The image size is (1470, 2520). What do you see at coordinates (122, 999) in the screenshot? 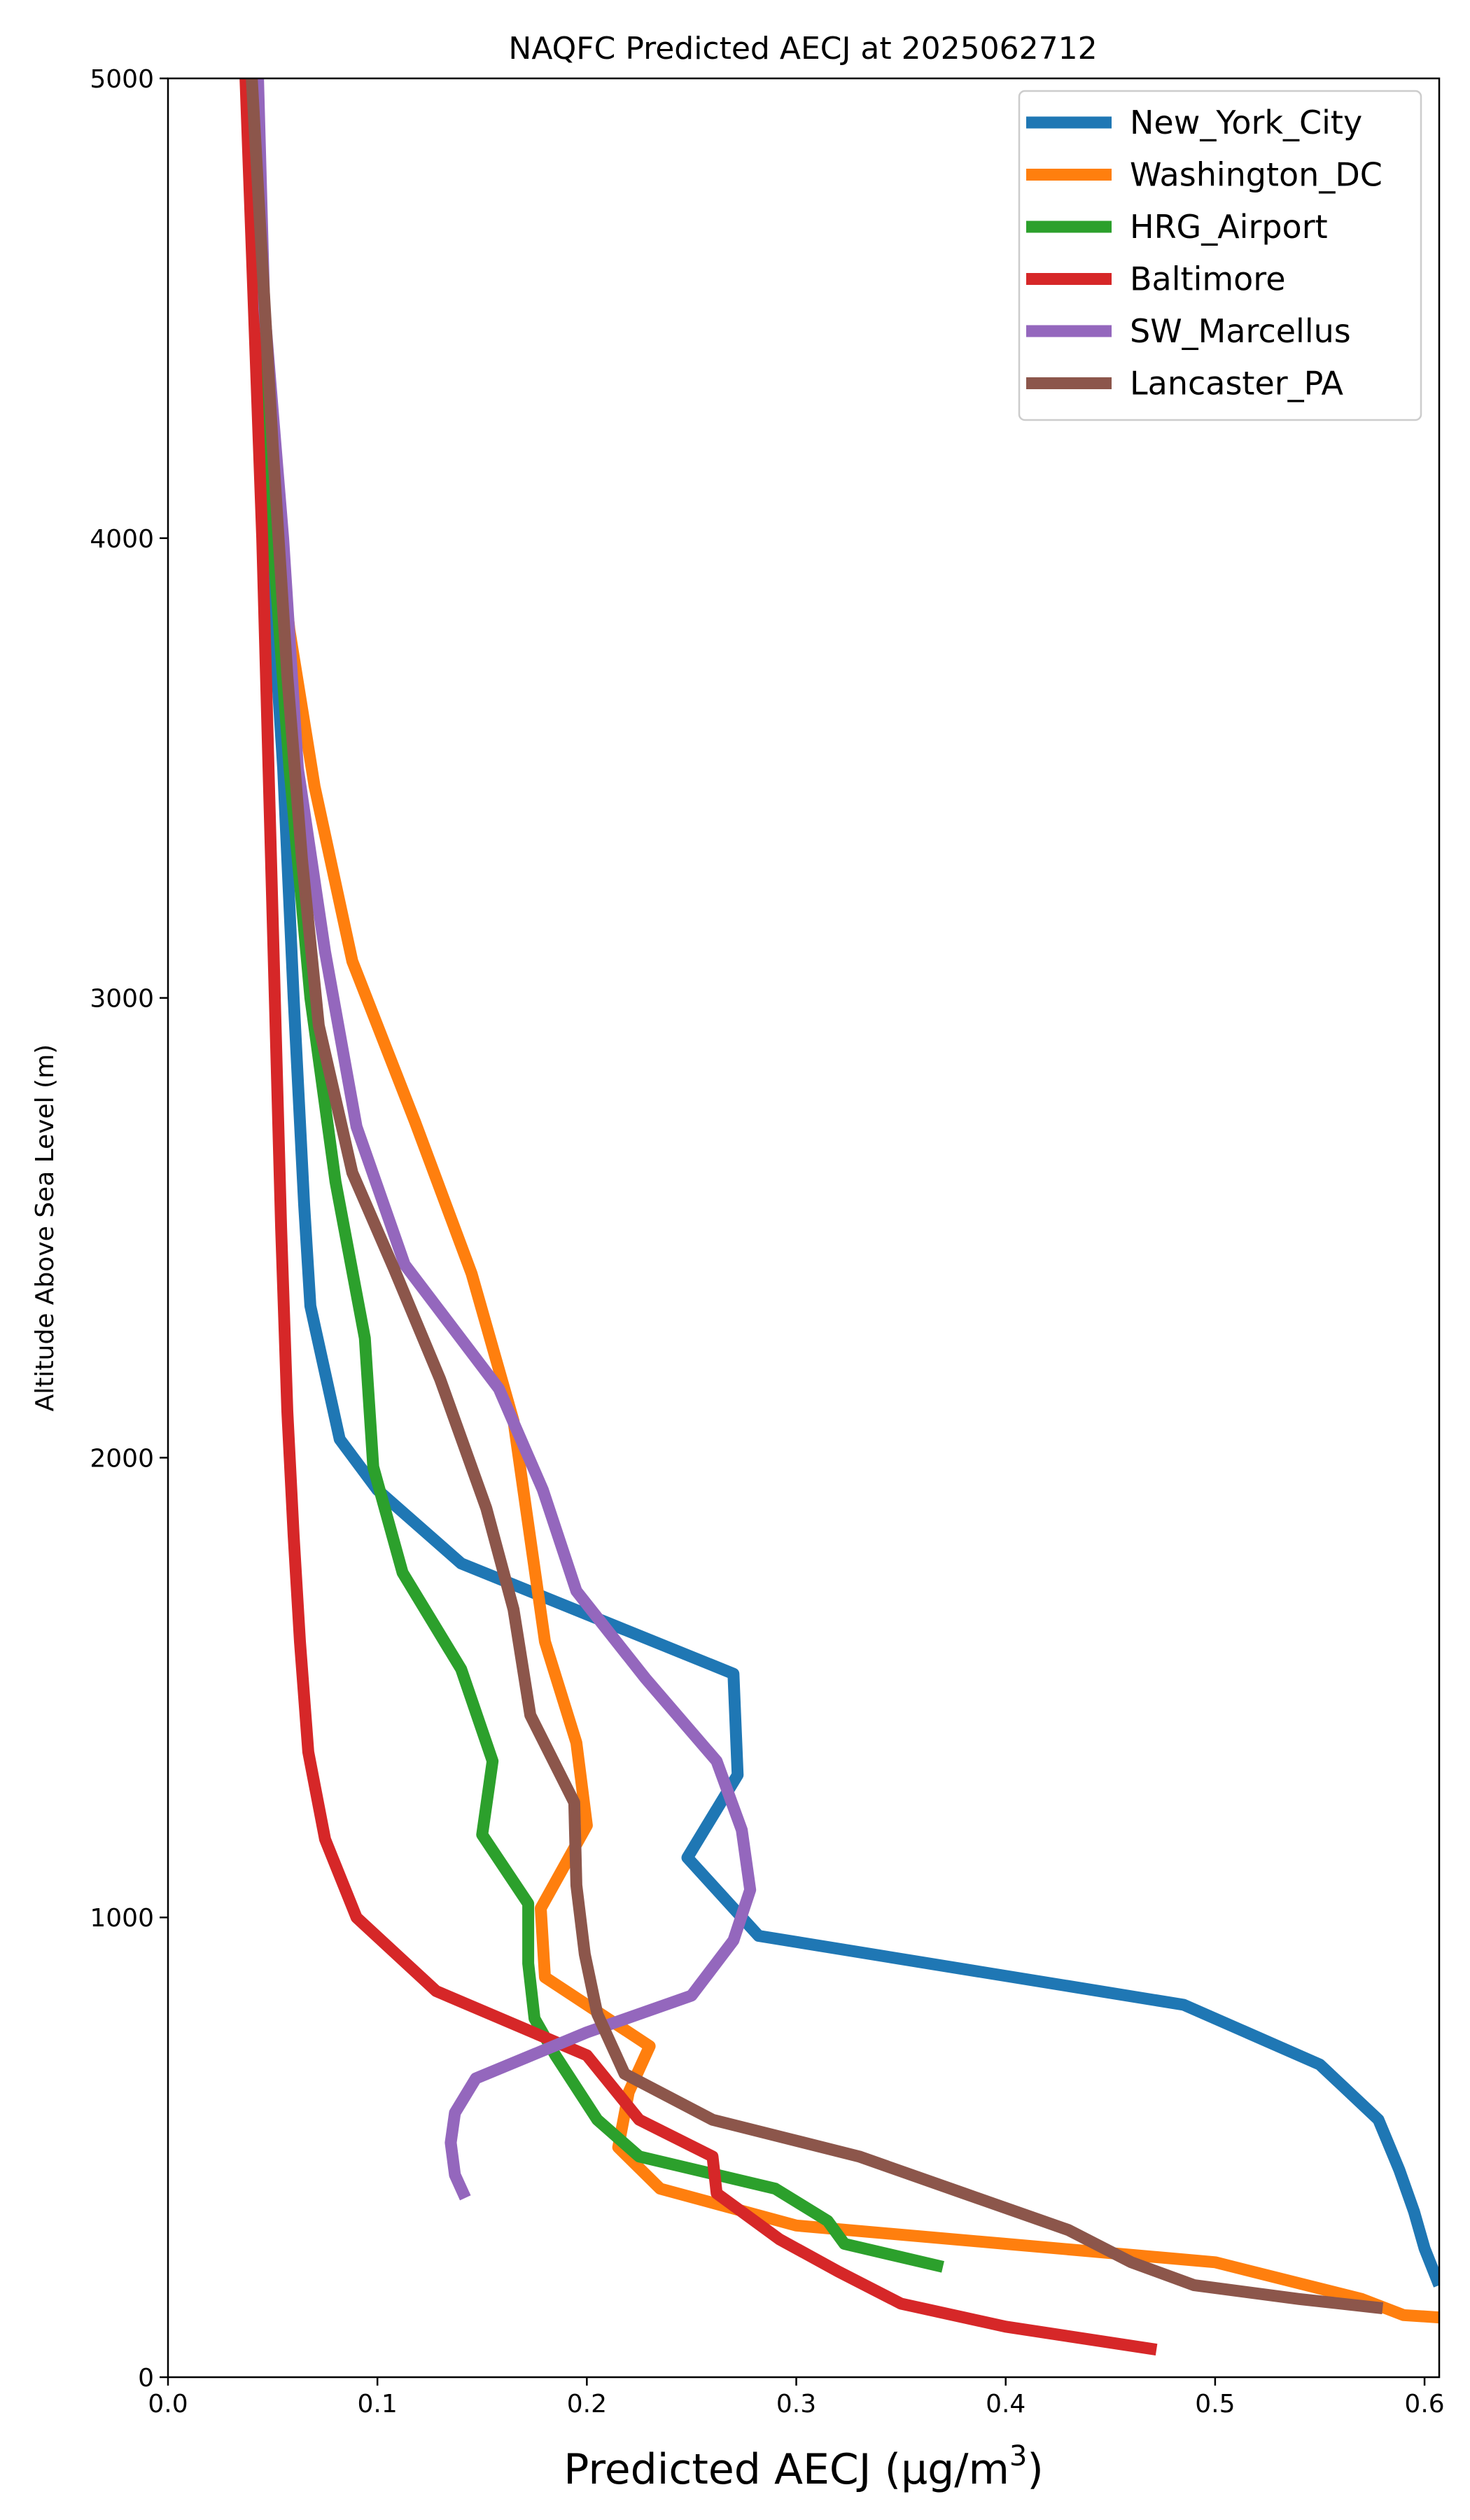
I see `y-tick-label: 3000` at bounding box center [122, 999].